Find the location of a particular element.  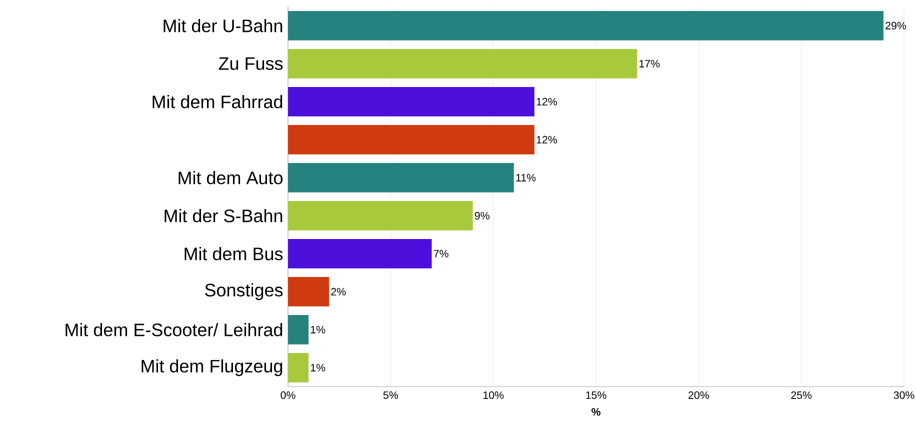

x-tick-label: 5% is located at coordinates (390, 395).